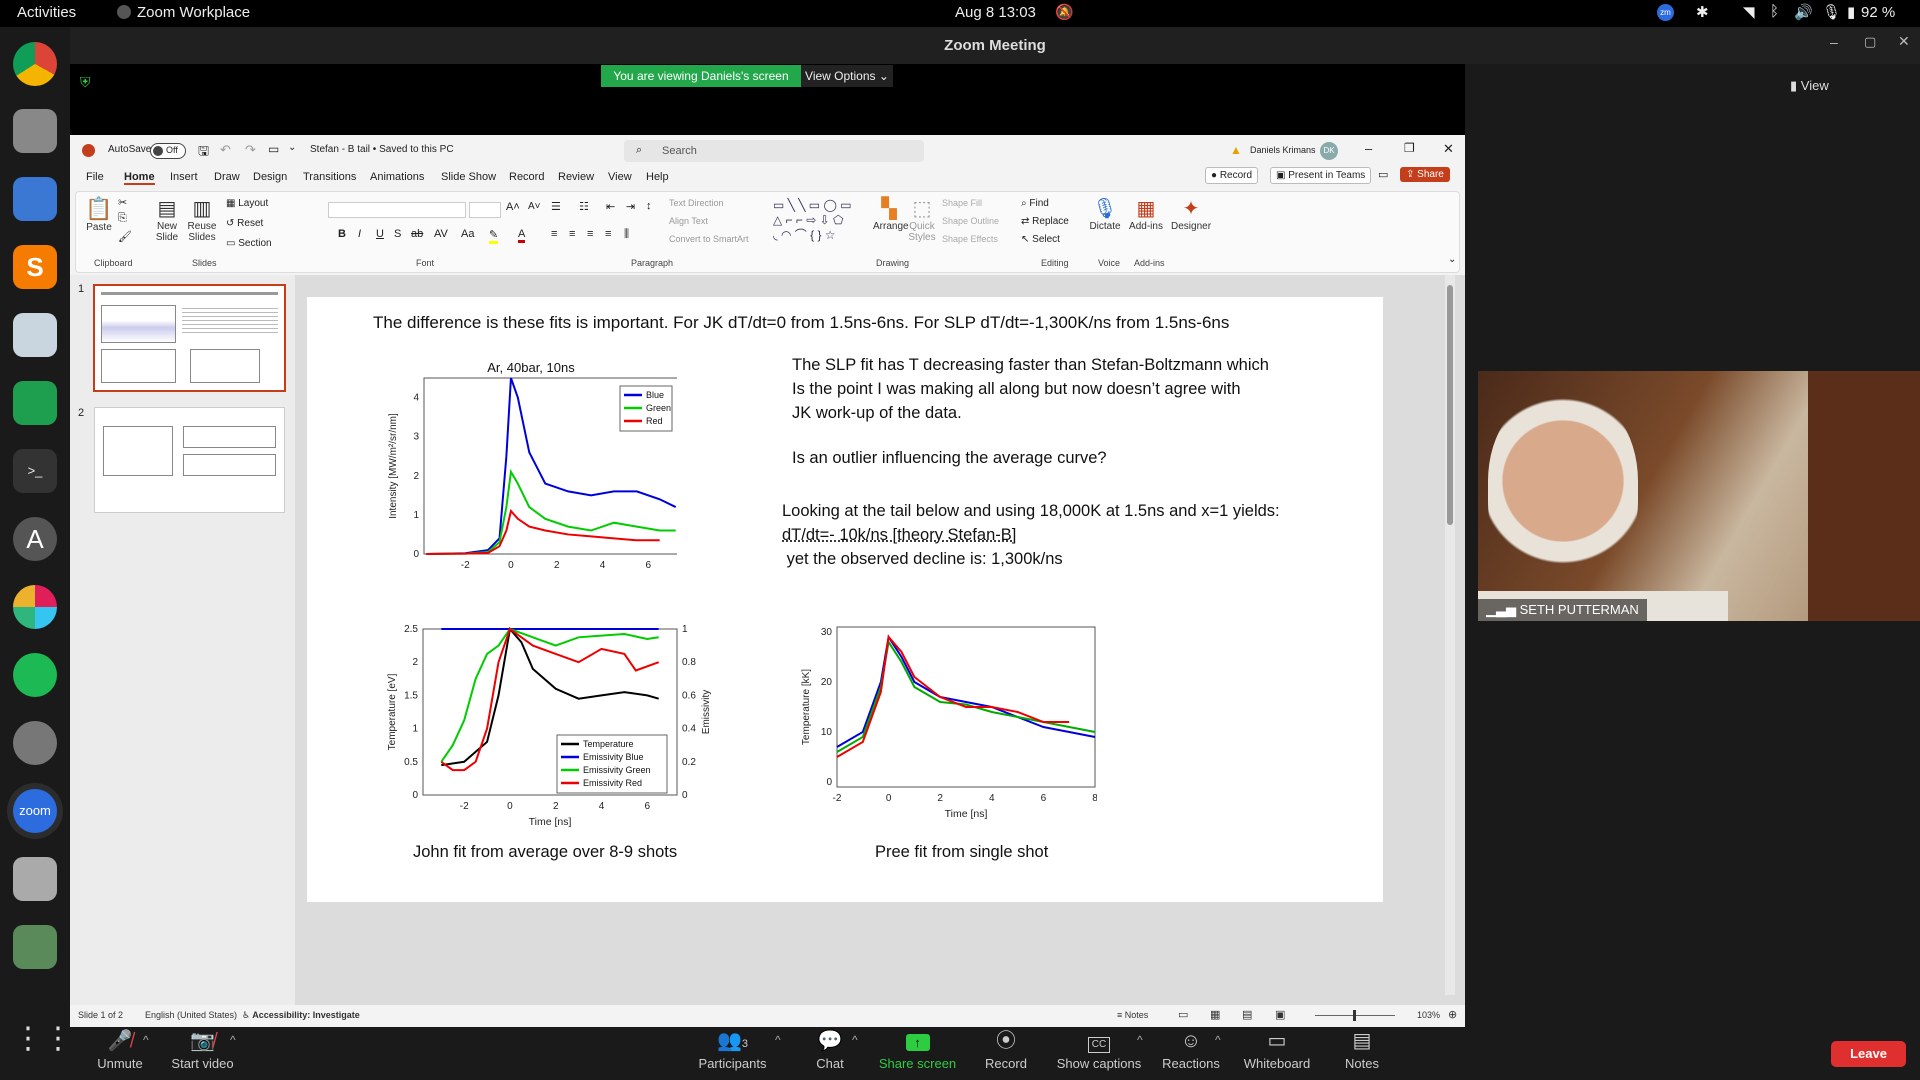 The height and width of the screenshot is (1080, 1920). What do you see at coordinates (1429, 1015) in the screenshot?
I see `zoom-level: 103%` at bounding box center [1429, 1015].